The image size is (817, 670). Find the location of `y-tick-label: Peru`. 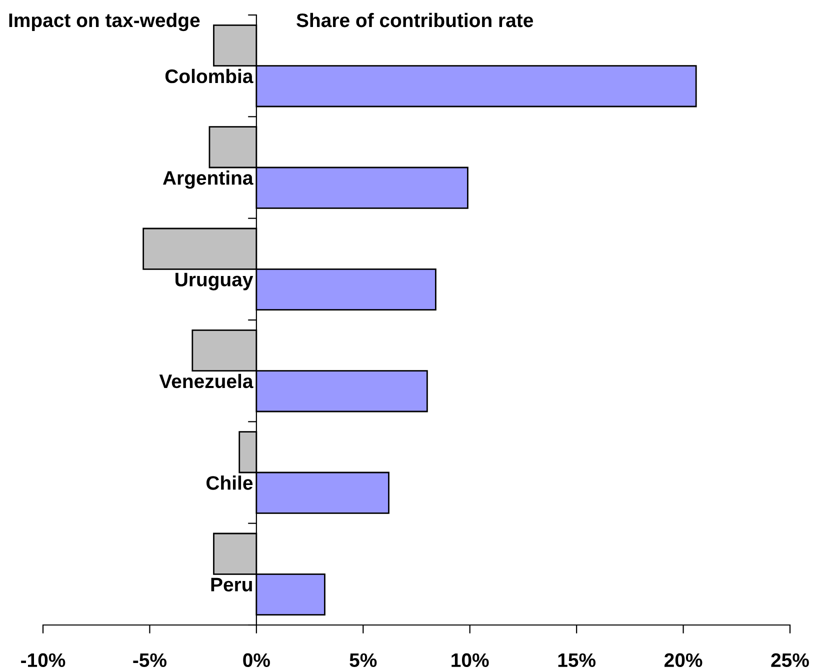

y-tick-label: Peru is located at coordinates (231, 585).